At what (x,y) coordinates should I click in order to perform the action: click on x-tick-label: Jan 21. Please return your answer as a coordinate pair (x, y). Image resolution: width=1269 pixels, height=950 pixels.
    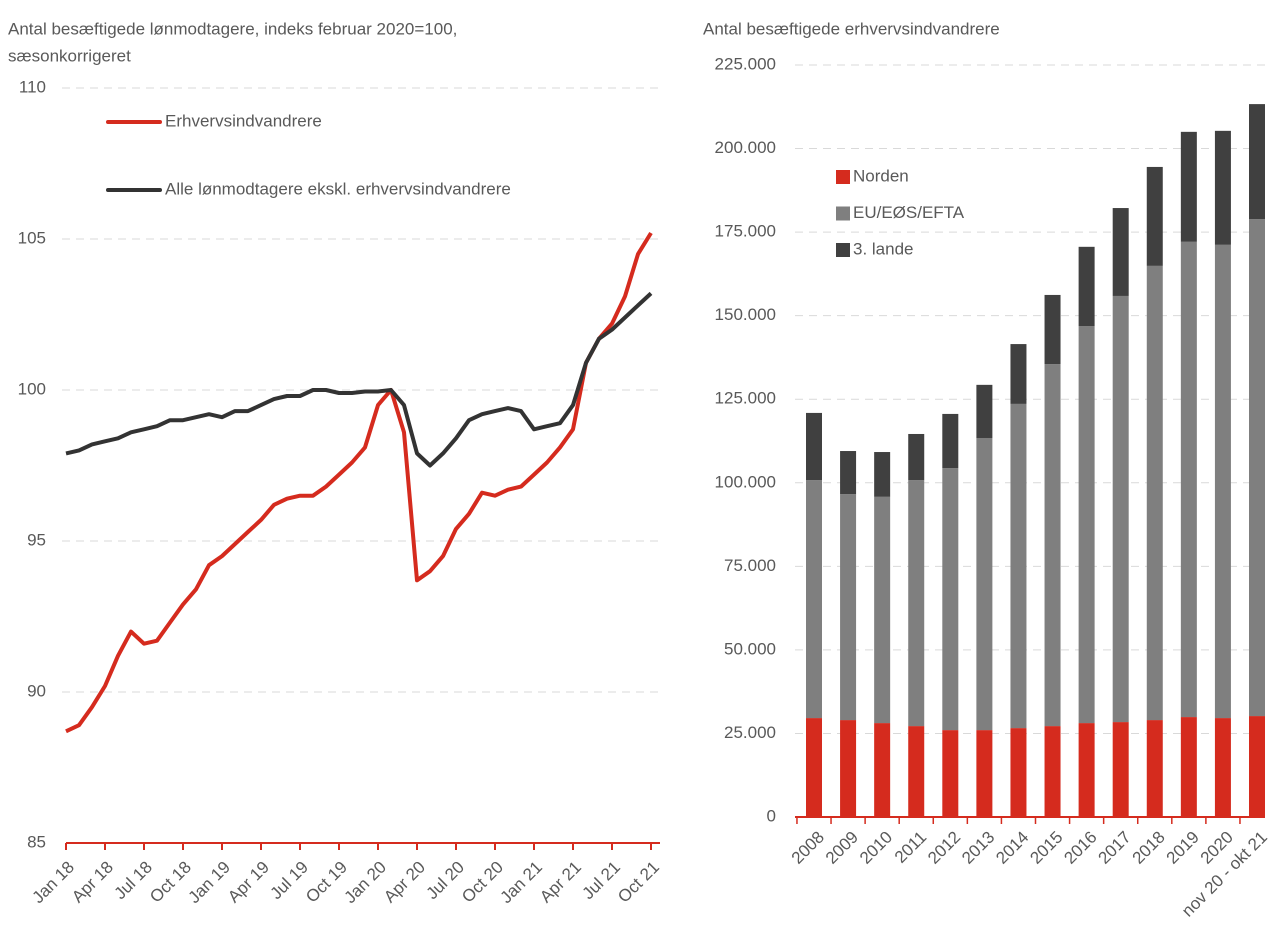
    Looking at the image, I should click on (521, 883).